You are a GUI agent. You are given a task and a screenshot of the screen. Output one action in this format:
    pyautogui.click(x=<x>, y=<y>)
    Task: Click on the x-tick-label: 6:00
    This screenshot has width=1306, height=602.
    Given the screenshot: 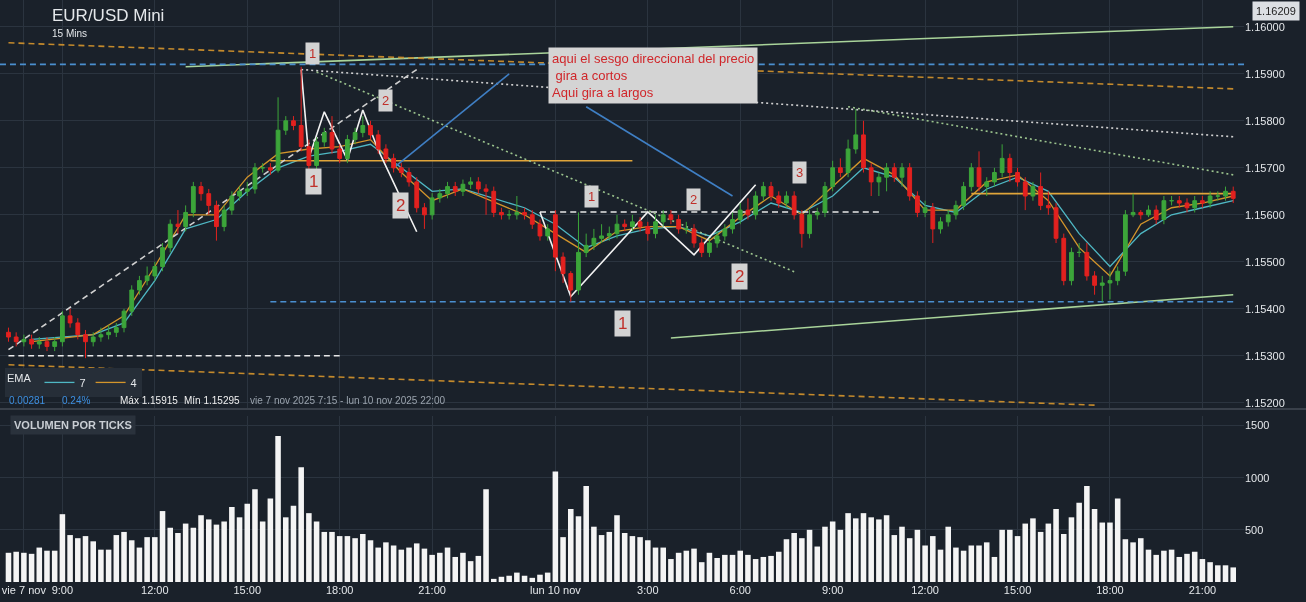 What is the action you would take?
    pyautogui.click(x=740, y=590)
    